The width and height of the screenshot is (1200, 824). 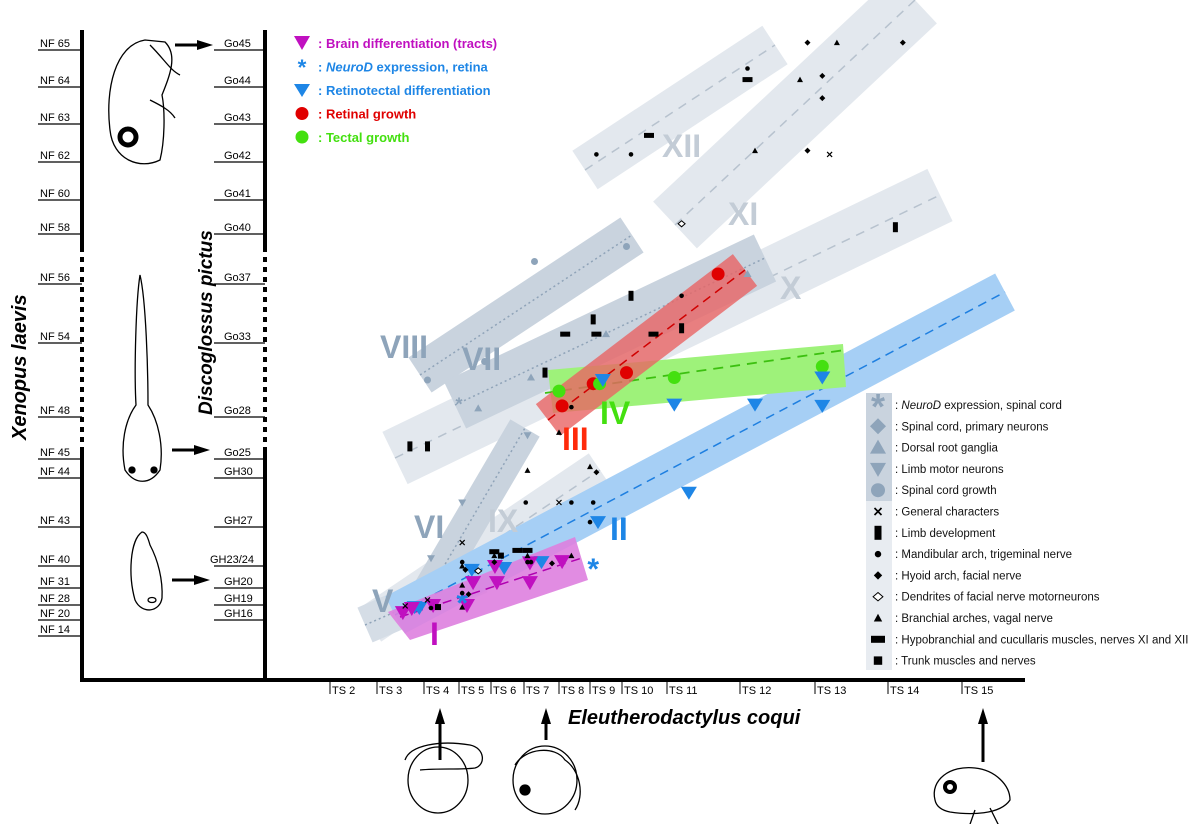 What do you see at coordinates (238, 521) in the screenshot?
I see `y-tick-label-right: GH27` at bounding box center [238, 521].